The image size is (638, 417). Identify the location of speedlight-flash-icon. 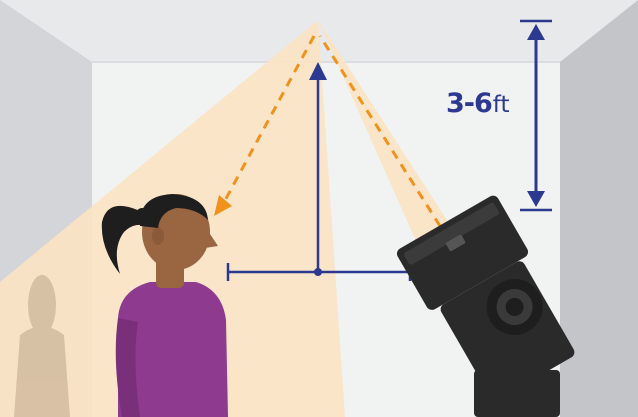
(485, 306).